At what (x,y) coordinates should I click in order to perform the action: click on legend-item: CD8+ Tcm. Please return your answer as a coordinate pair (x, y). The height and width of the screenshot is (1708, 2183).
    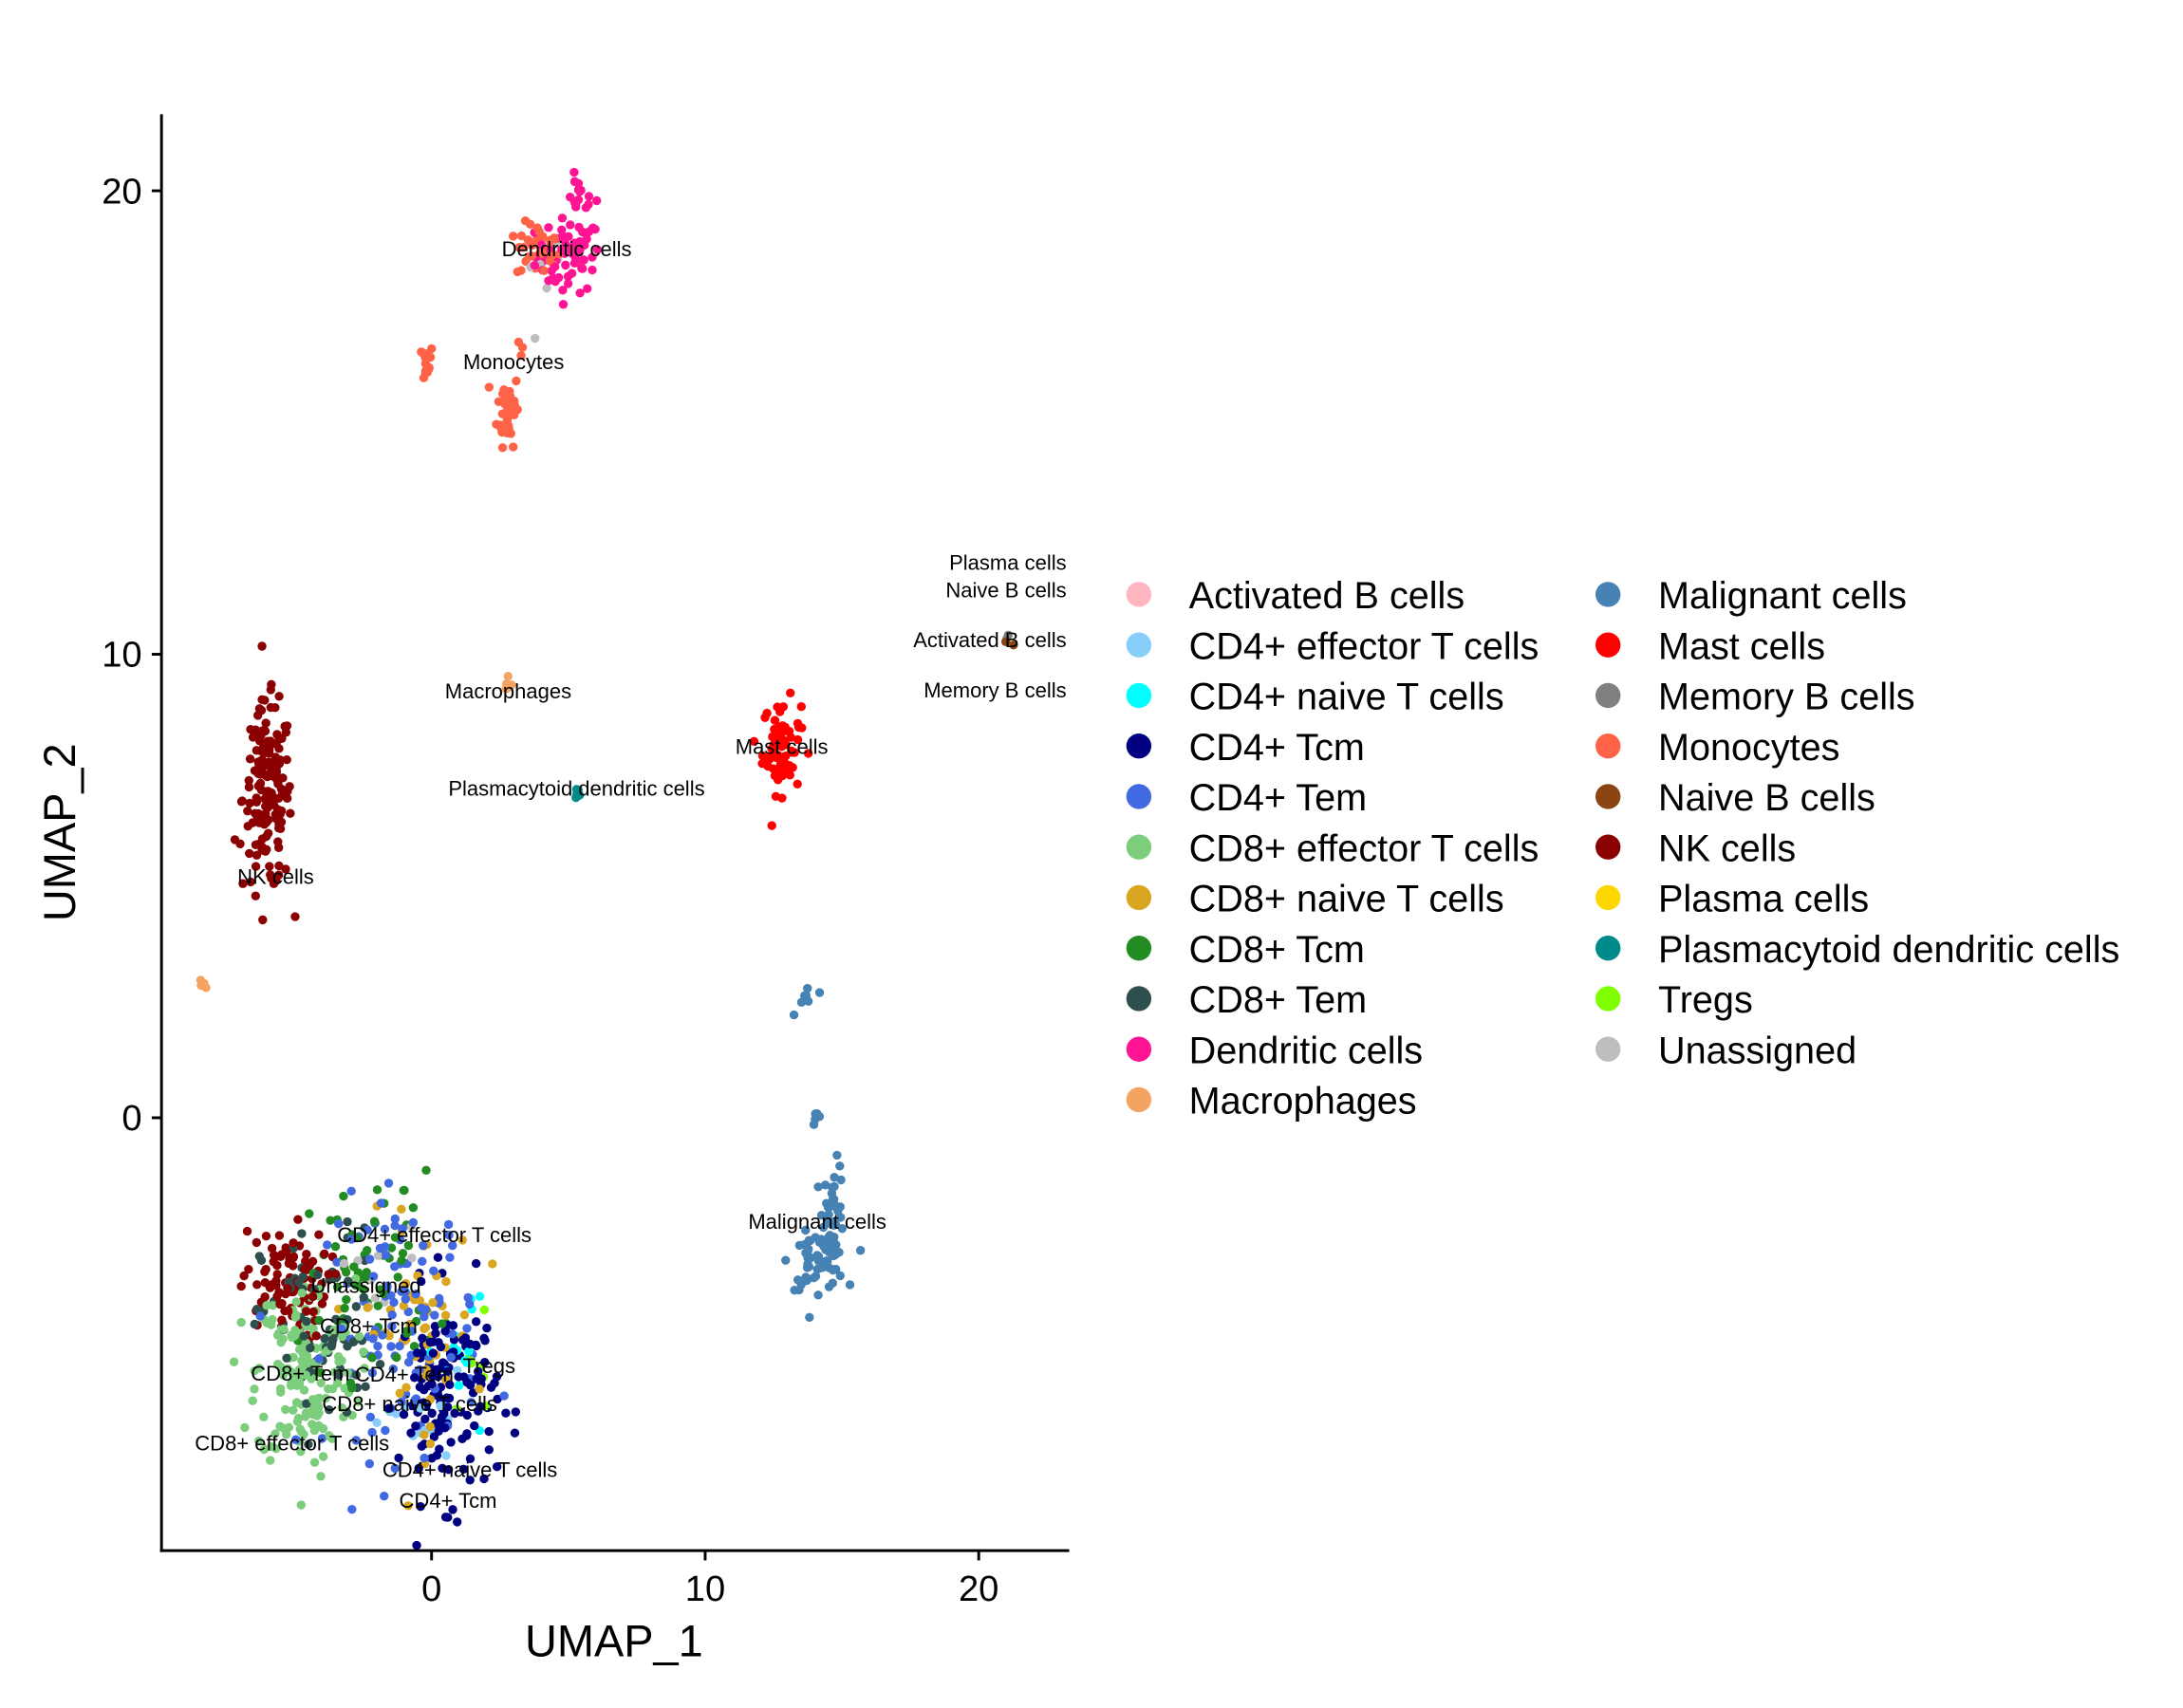
    Looking at the image, I should click on (1245, 950).